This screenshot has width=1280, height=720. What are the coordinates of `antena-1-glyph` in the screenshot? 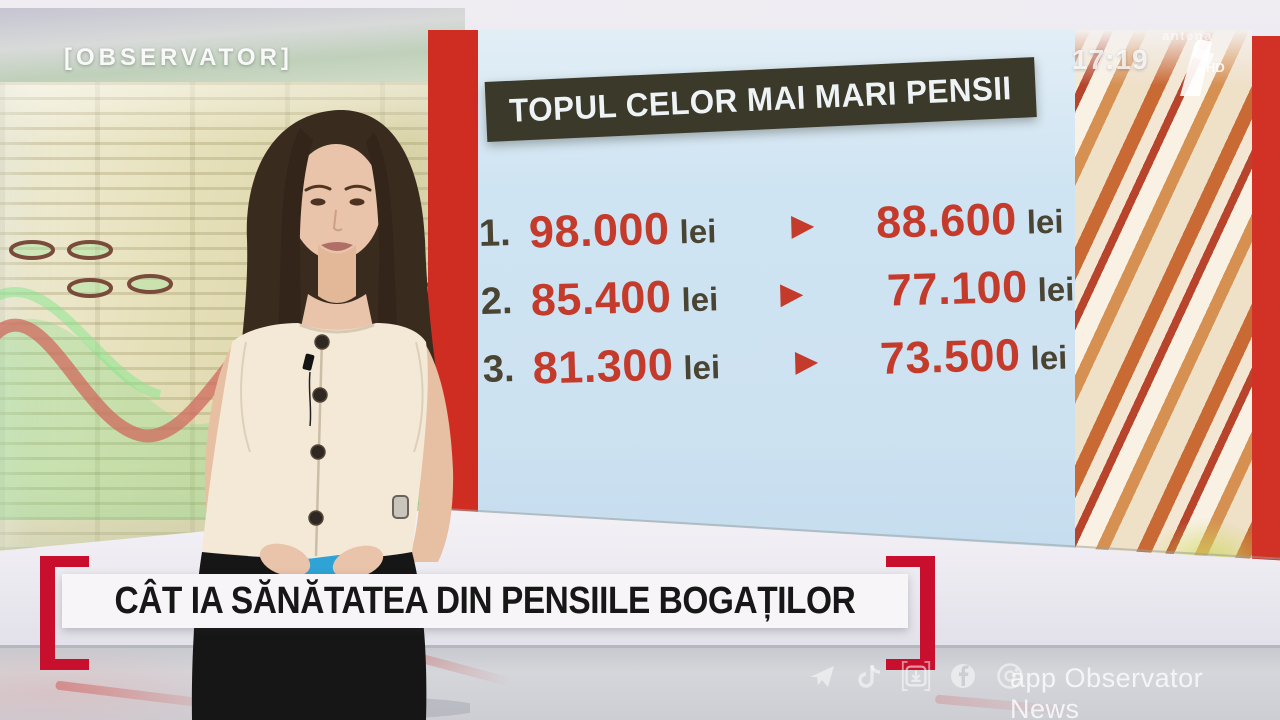 It's located at (1197, 67).